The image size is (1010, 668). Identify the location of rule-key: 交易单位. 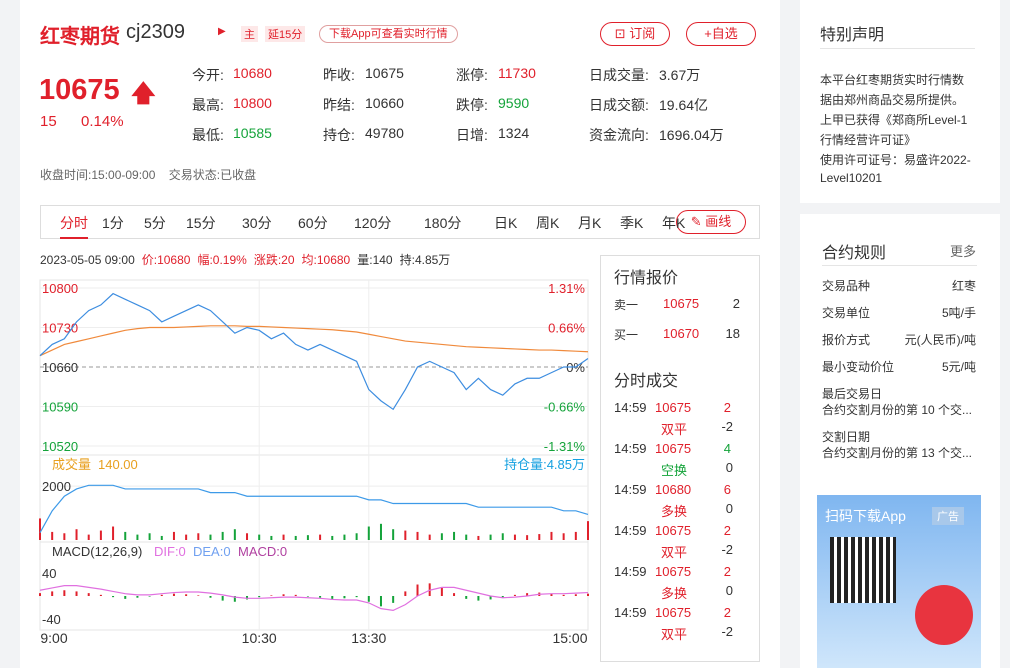
(846, 313).